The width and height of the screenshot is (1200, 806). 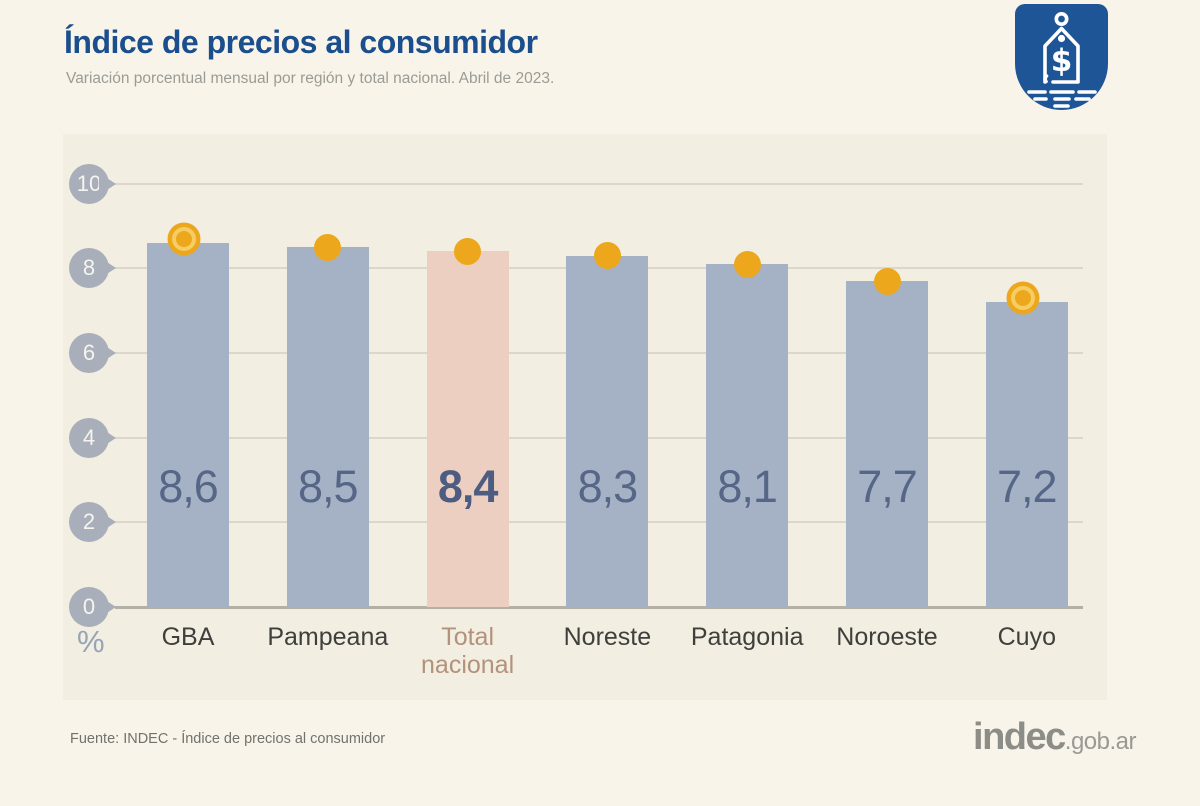 What do you see at coordinates (91, 641) in the screenshot?
I see `y-axis-unit-label: %` at bounding box center [91, 641].